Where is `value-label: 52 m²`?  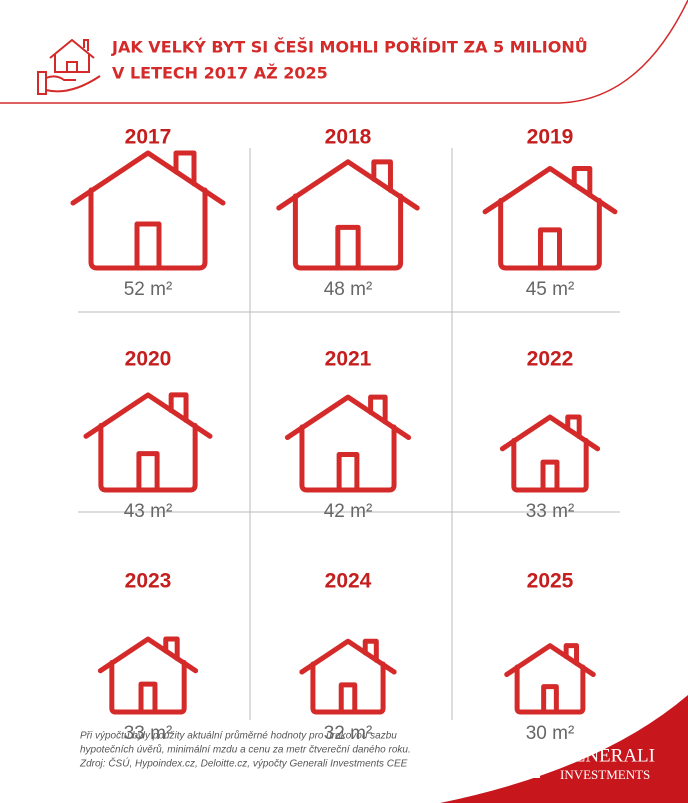 value-label: 52 m² is located at coordinates (148, 289).